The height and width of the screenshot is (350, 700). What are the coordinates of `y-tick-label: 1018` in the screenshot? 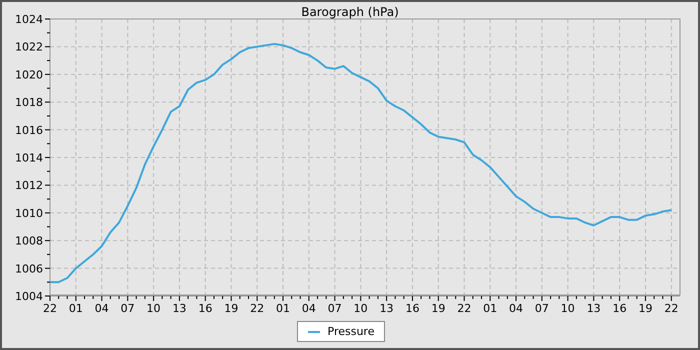 It's located at (29, 103).